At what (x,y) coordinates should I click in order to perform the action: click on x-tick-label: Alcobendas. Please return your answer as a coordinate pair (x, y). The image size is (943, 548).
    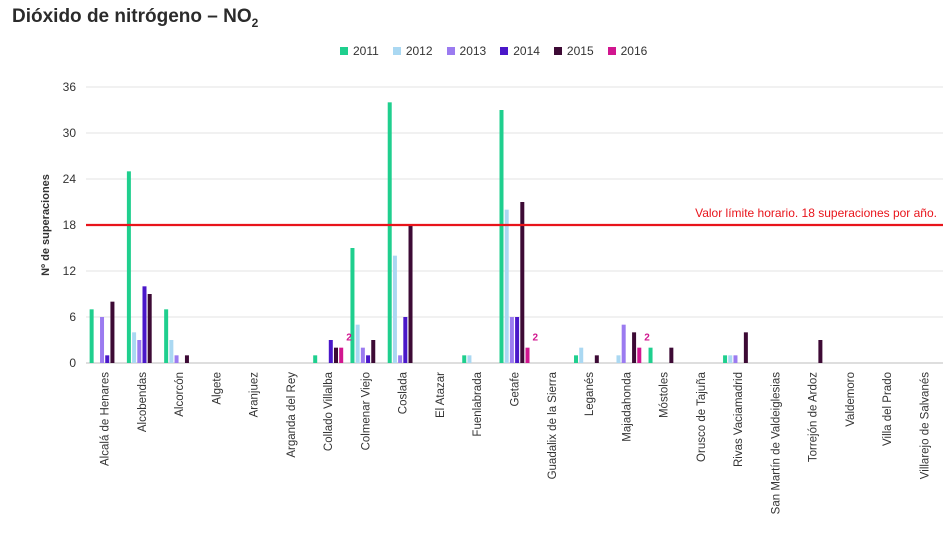
    Looking at the image, I should click on (143, 402).